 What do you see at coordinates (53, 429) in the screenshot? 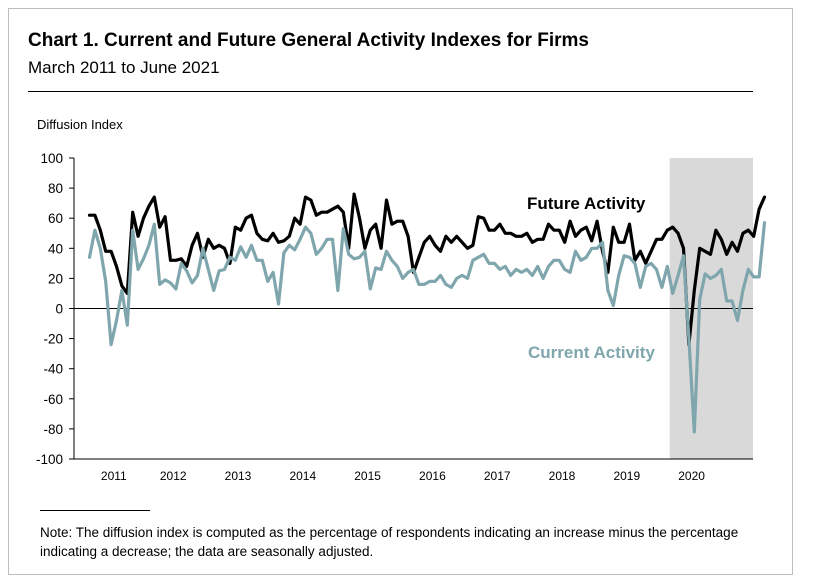
I see `y-tick-label: -80` at bounding box center [53, 429].